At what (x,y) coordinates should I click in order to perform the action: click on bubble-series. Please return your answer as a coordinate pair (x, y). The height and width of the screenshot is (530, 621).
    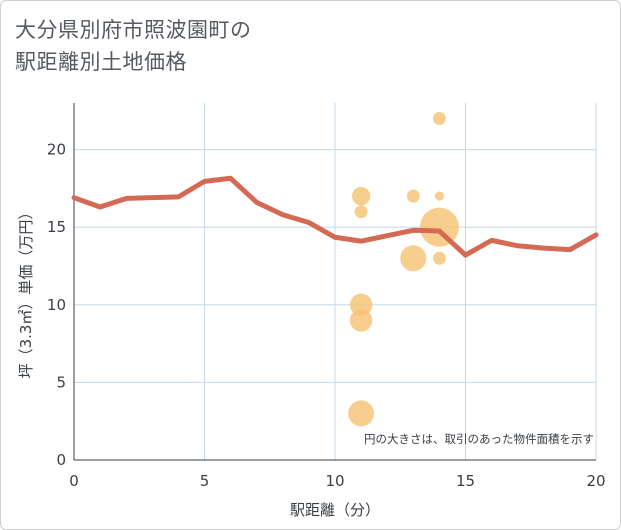
    Looking at the image, I should click on (403, 269).